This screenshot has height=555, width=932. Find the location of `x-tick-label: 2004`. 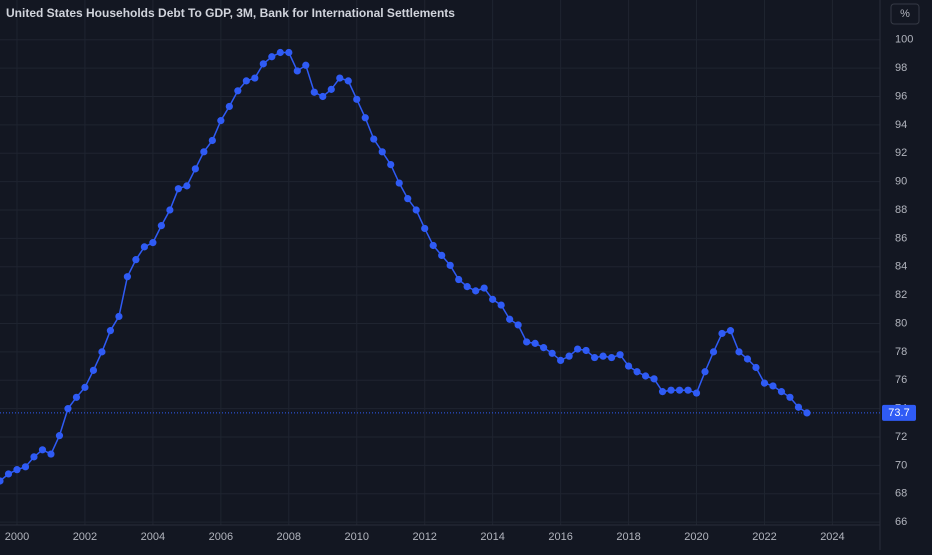

x-tick-label: 2004 is located at coordinates (153, 537).